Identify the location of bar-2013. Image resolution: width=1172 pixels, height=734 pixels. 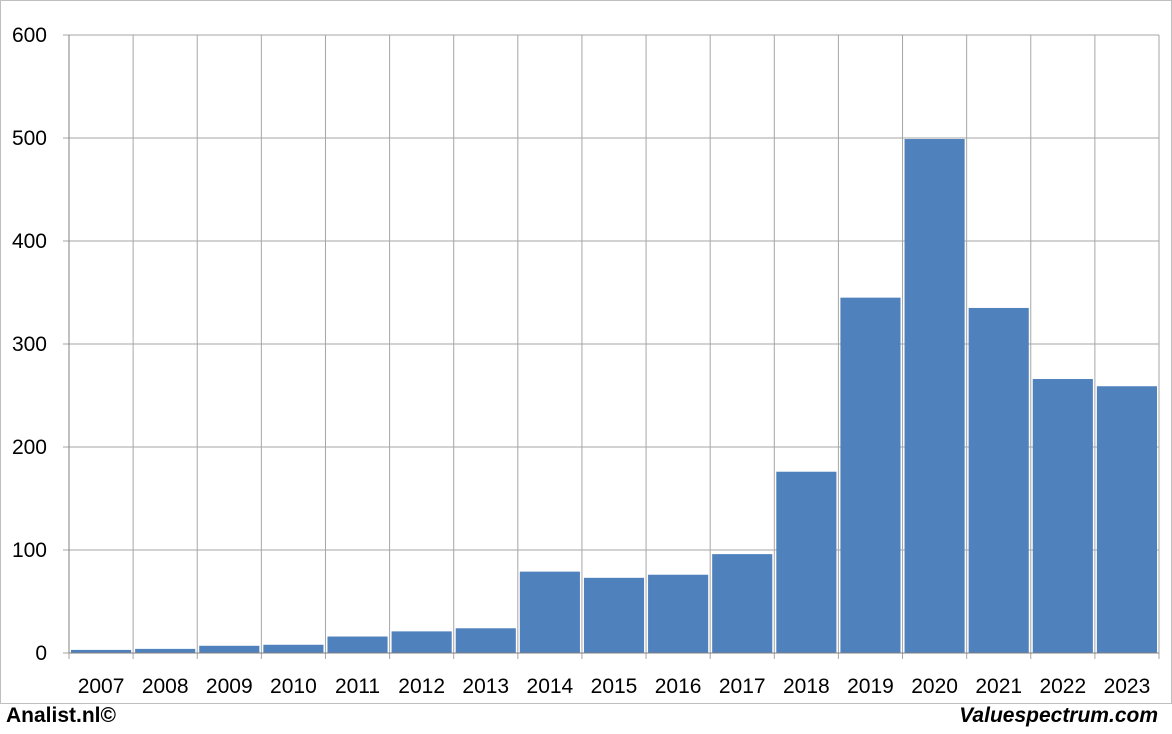
(485, 640).